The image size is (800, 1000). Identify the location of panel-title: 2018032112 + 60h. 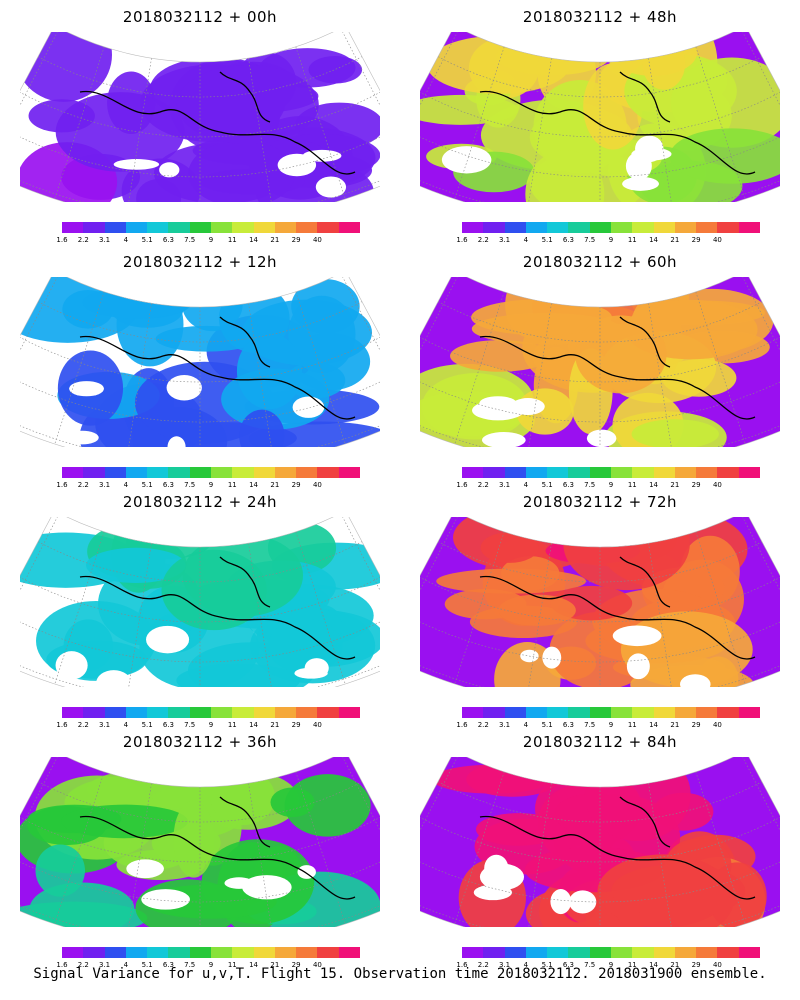
(600, 262).